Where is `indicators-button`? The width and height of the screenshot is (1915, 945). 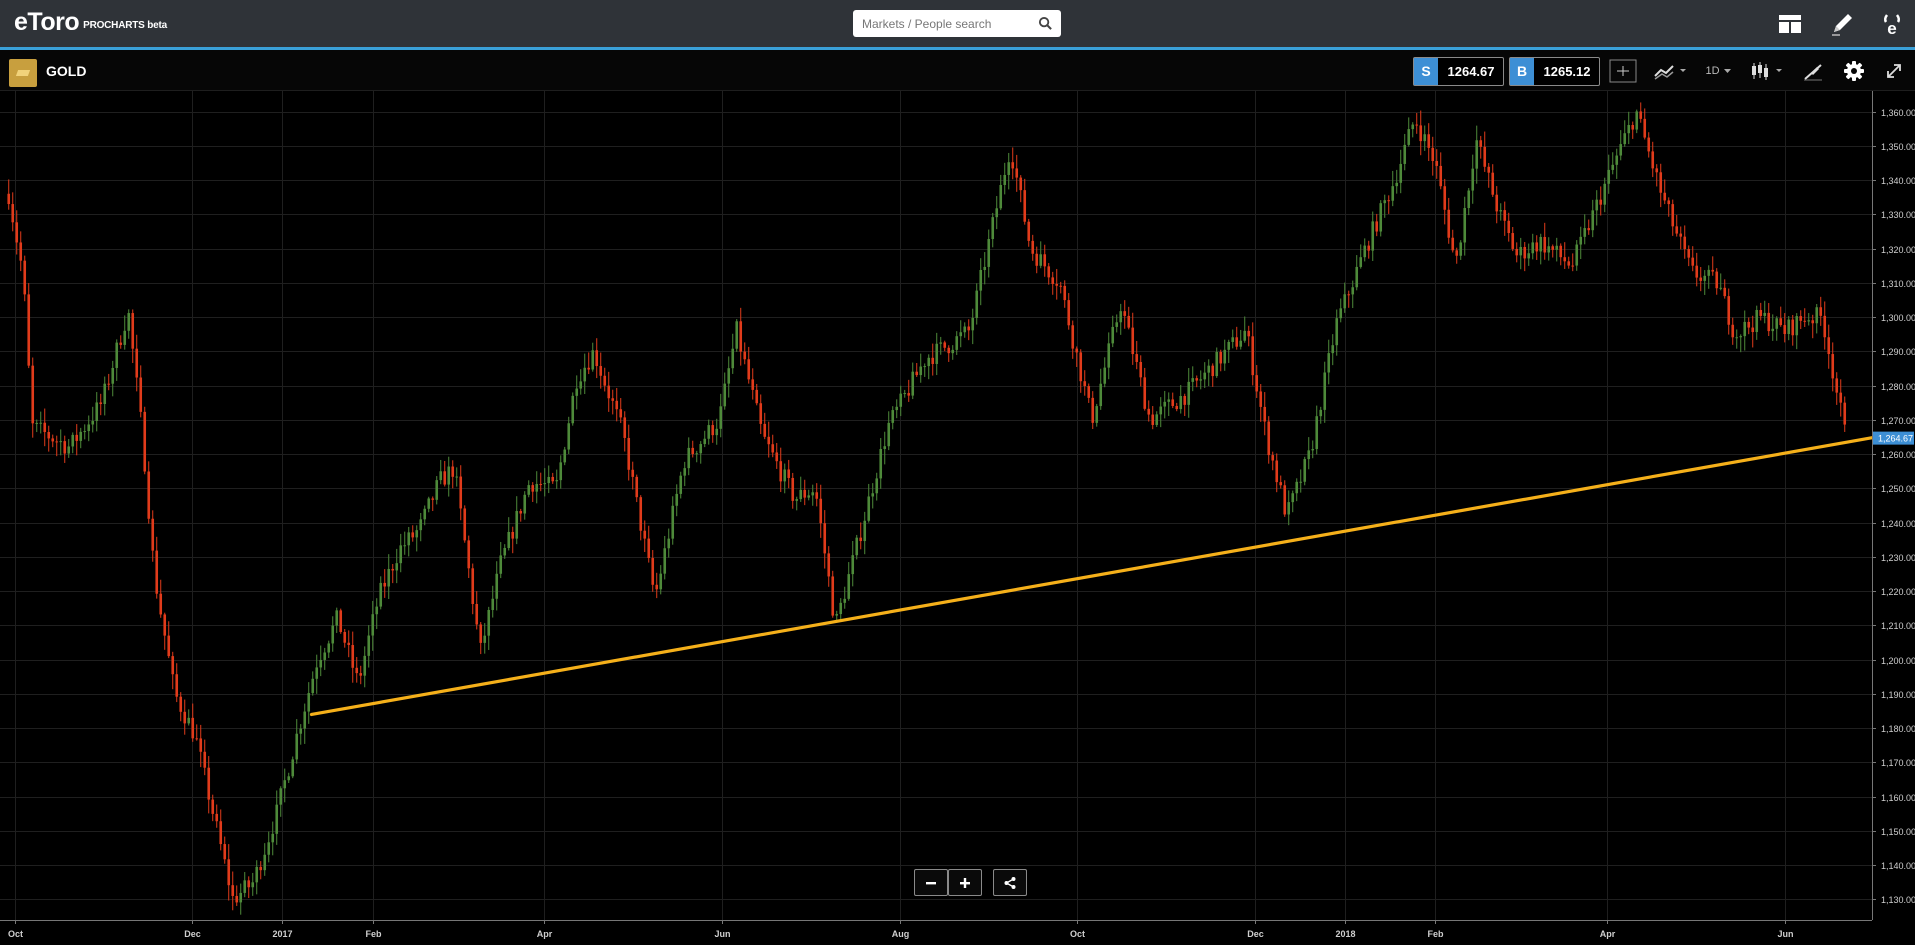
indicators-button is located at coordinates (1672, 71).